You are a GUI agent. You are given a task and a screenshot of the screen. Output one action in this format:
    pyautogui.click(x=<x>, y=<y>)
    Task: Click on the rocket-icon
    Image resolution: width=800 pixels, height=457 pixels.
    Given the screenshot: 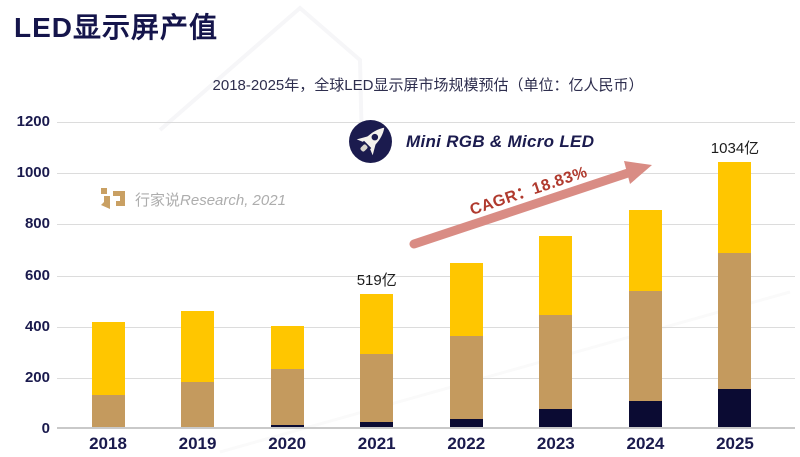 What is the action you would take?
    pyautogui.click(x=370, y=141)
    